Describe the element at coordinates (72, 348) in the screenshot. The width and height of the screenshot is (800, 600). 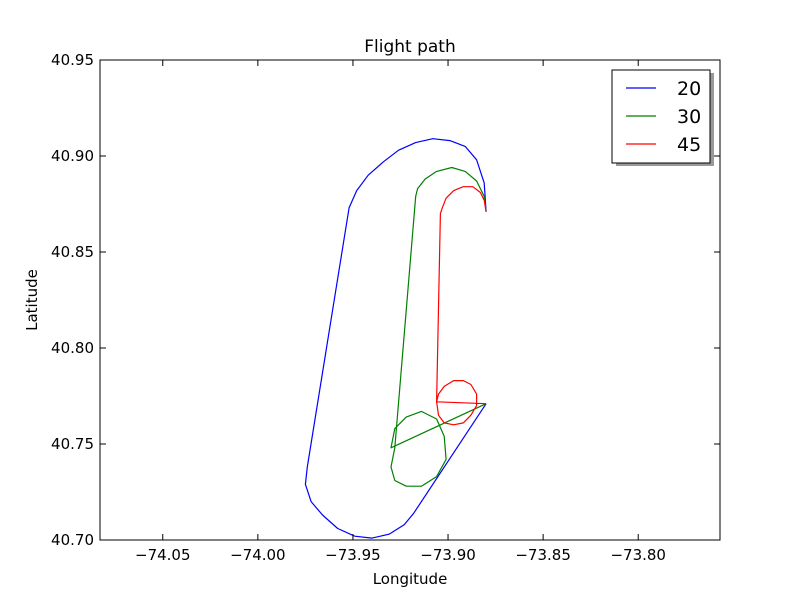
I see `y-tick-label: 40.80` at that location.